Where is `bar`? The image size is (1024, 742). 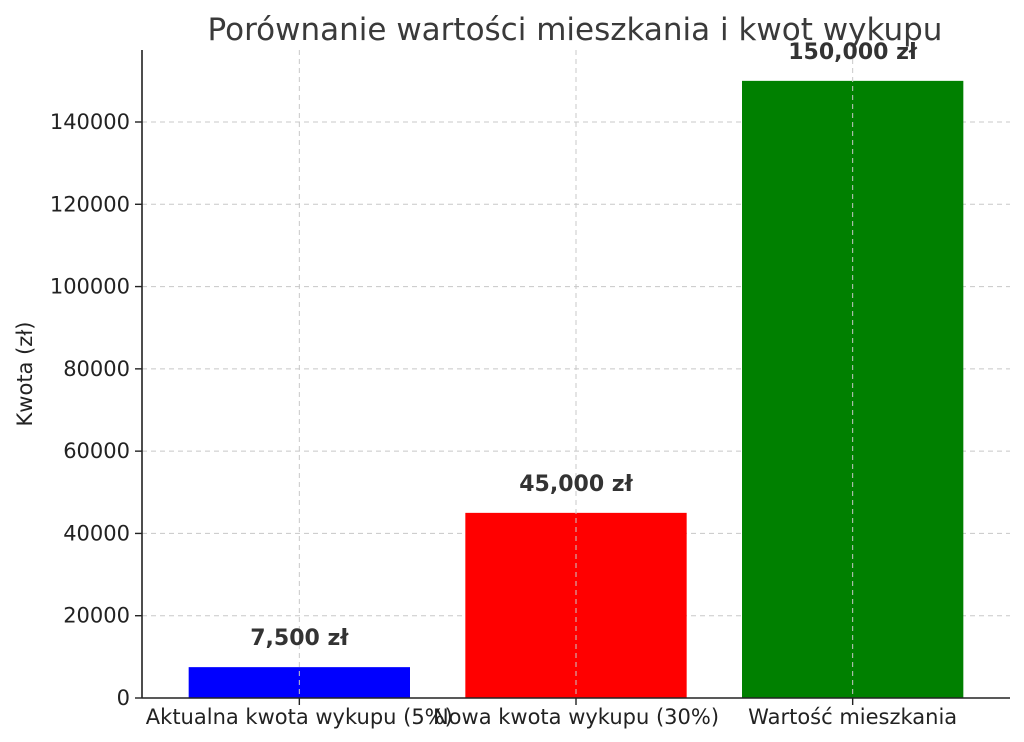
bar is located at coordinates (576, 605).